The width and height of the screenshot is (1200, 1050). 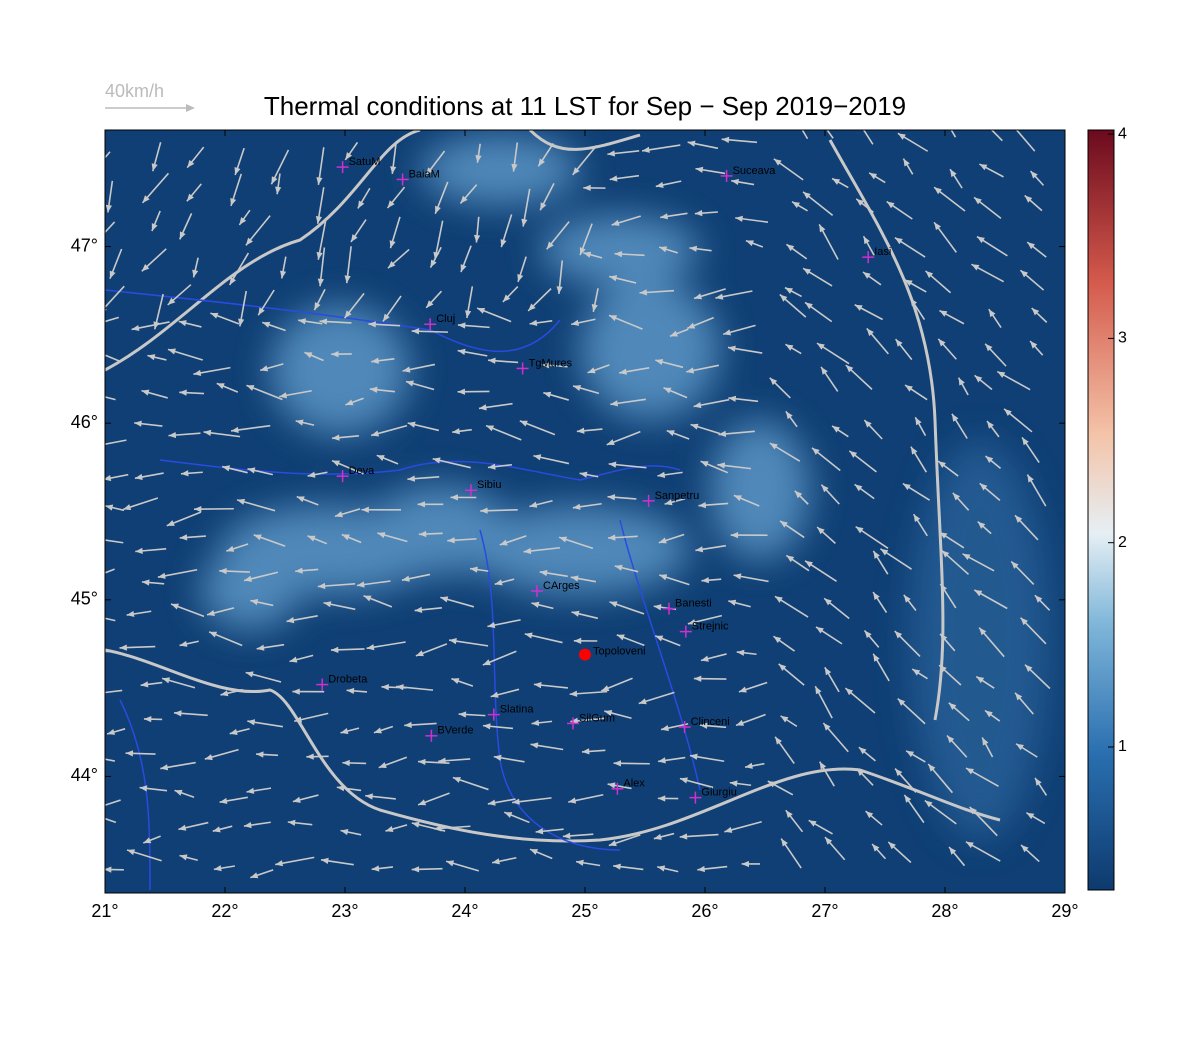 What do you see at coordinates (824, 911) in the screenshot?
I see `x-tick-label: 27°` at bounding box center [824, 911].